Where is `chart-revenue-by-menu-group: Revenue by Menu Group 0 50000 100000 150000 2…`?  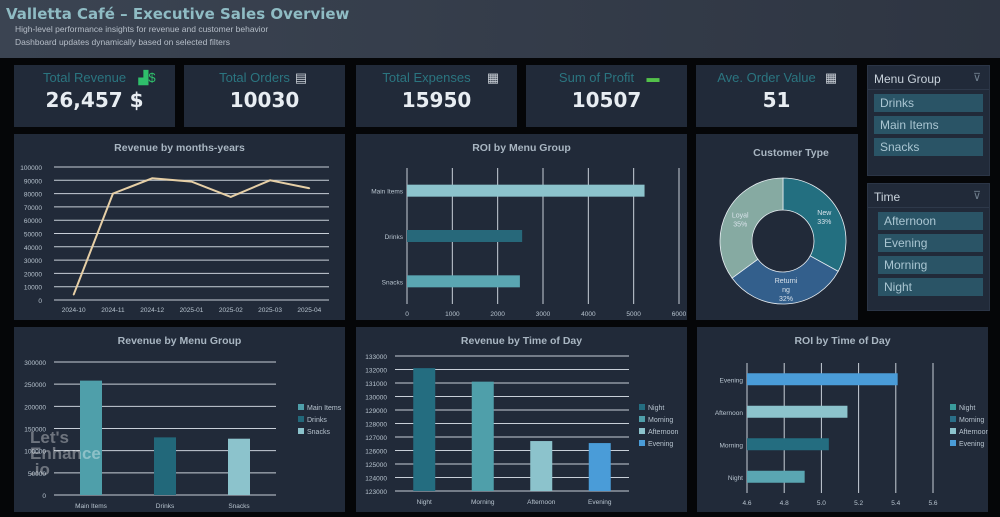 chart-revenue-by-menu-group: Revenue by Menu Group 0 50000 100000 150000 2… is located at coordinates (179, 419).